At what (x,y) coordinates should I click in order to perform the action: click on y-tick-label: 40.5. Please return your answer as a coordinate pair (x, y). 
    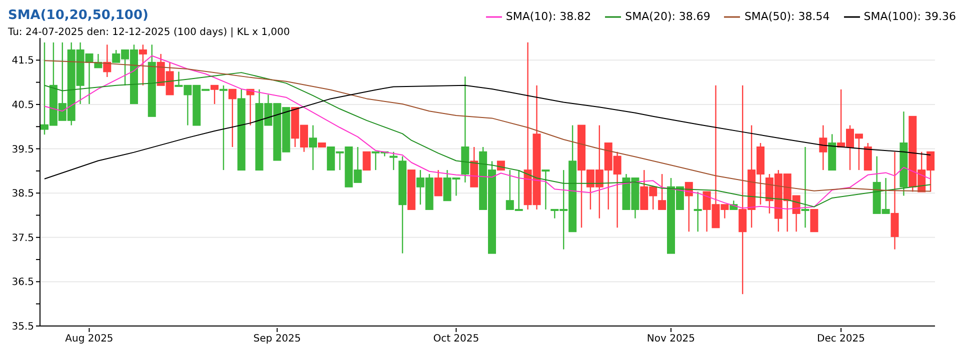
    Looking at the image, I should click on (23, 106).